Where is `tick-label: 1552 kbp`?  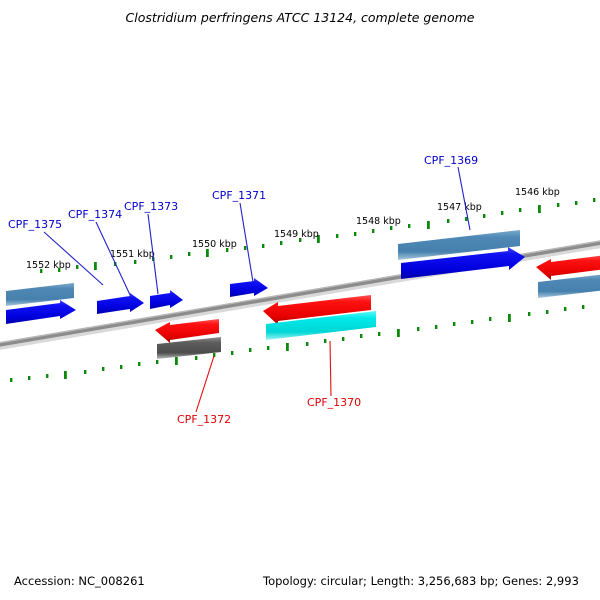
tick-label: 1552 kbp is located at coordinates (48, 265).